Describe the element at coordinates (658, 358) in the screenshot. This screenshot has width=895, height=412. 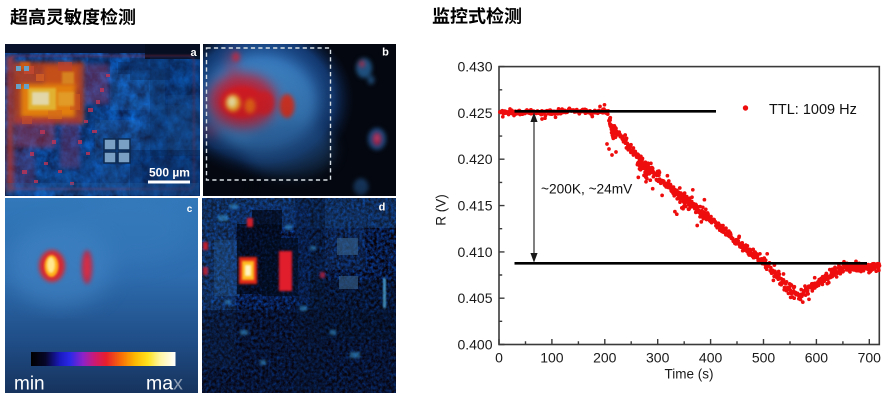
I see `svg-text: 300` at that location.